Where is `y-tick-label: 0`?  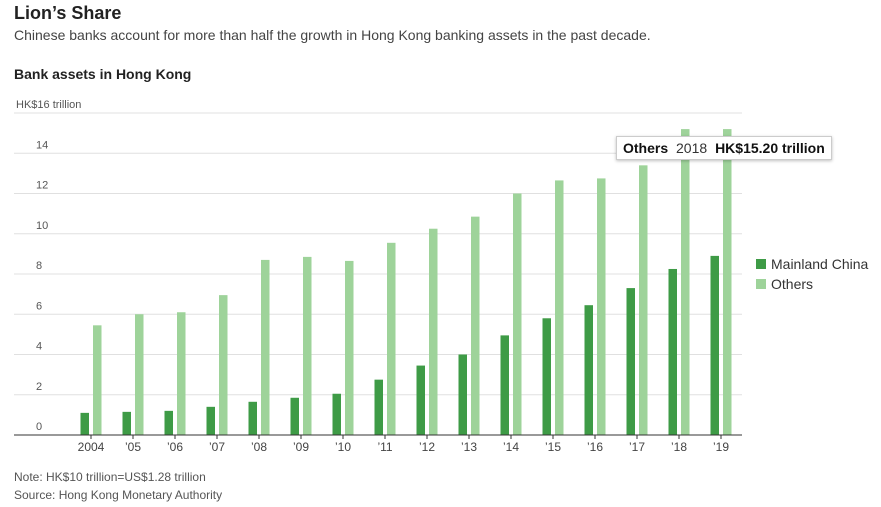
y-tick-label: 0 is located at coordinates (39, 427).